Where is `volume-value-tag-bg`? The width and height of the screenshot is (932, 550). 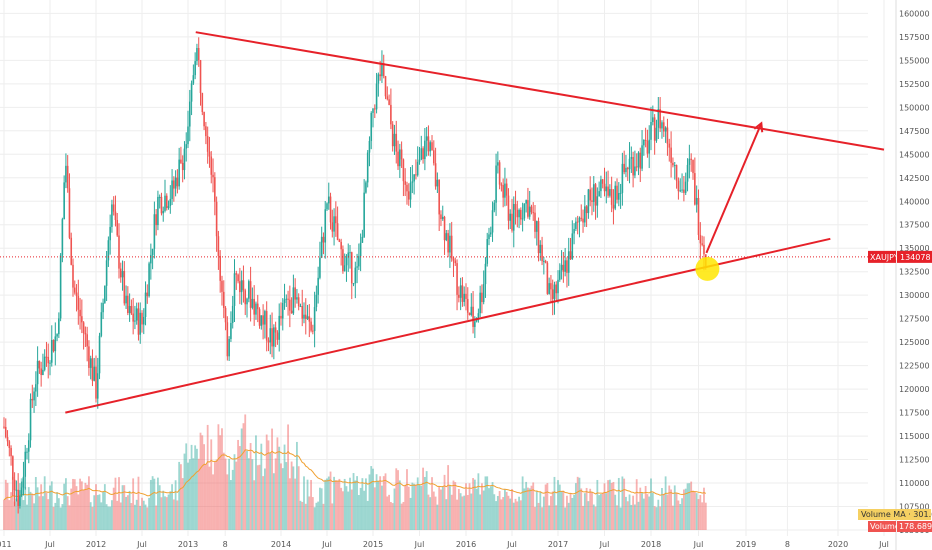 volume-value-tag-bg is located at coordinates (914, 526).